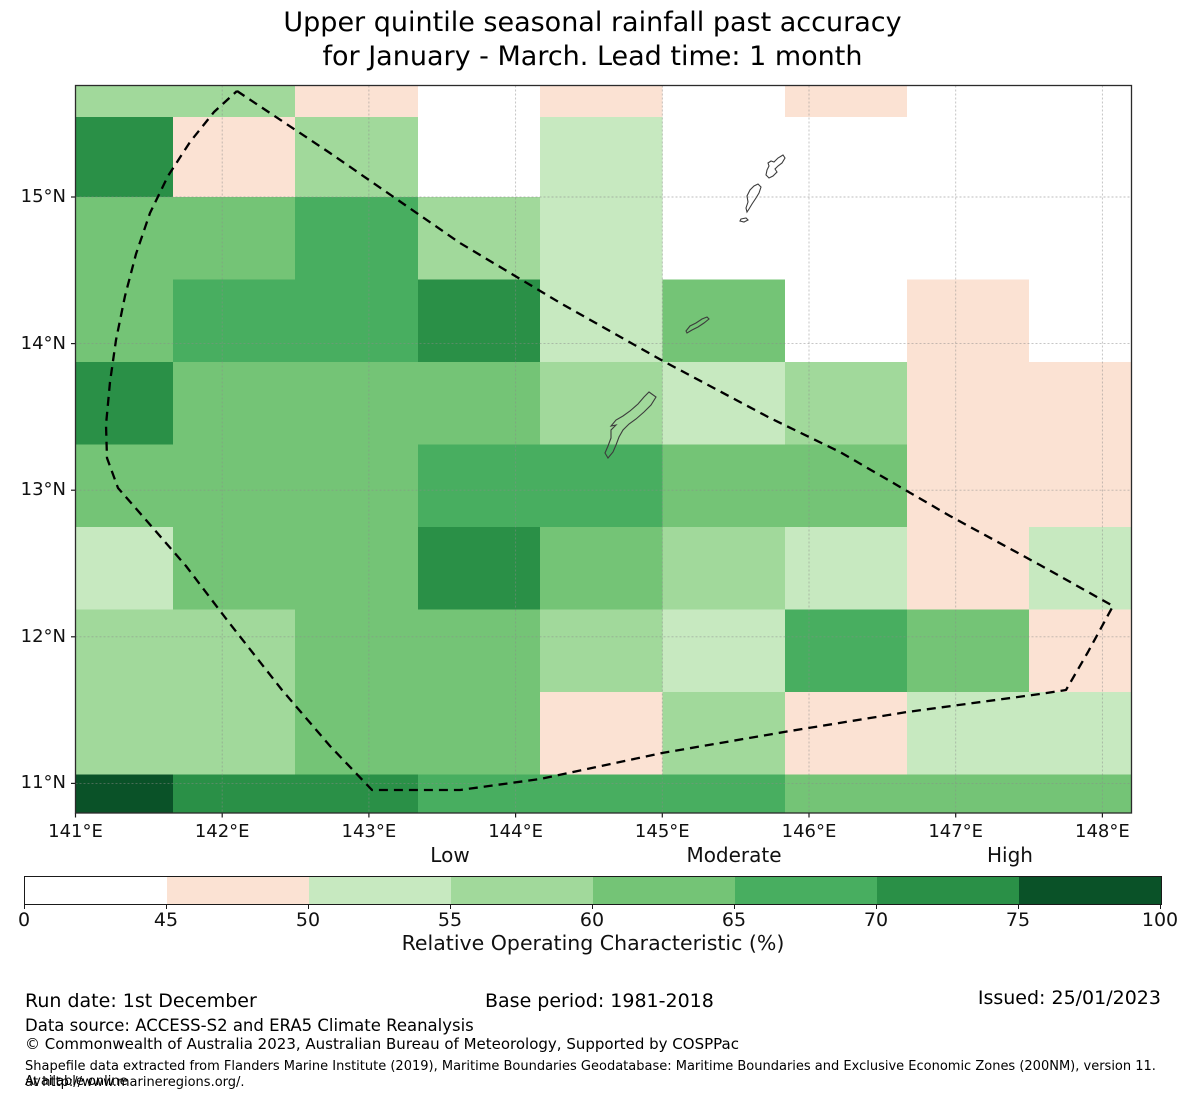  Describe the element at coordinates (734, 920) in the screenshot. I see `colorbar-tick-label: 65` at that location.